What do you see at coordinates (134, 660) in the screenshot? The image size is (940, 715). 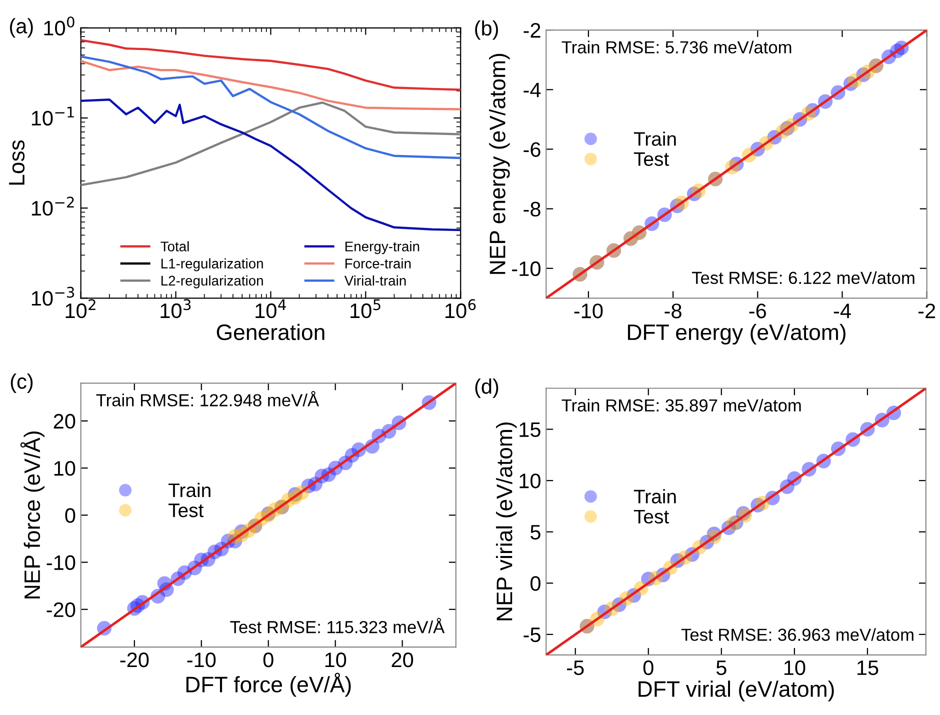 I see `x-tick-label: -20` at bounding box center [134, 660].